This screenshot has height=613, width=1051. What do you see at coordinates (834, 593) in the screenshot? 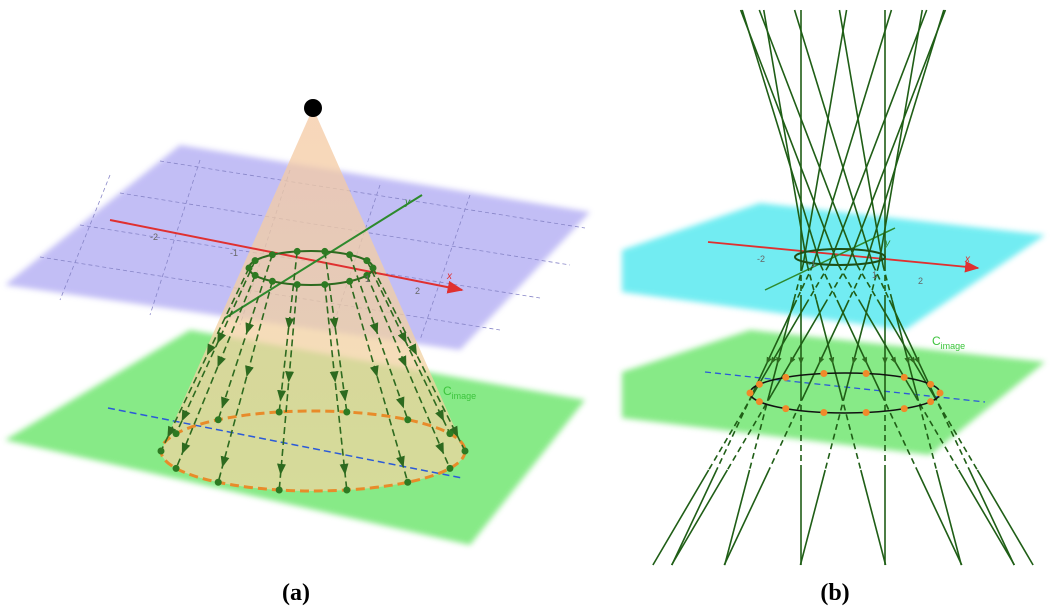
I see `panel-label: (b)` at bounding box center [834, 593].